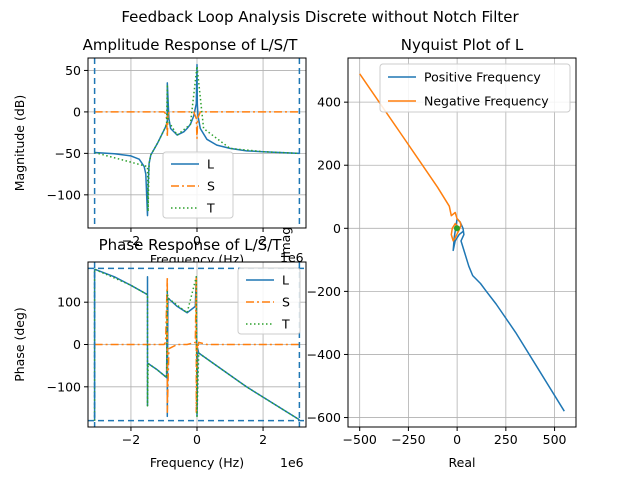  Describe the element at coordinates (191, 245) in the screenshot. I see `chart-title: Phase Response of L/S/T` at that location.